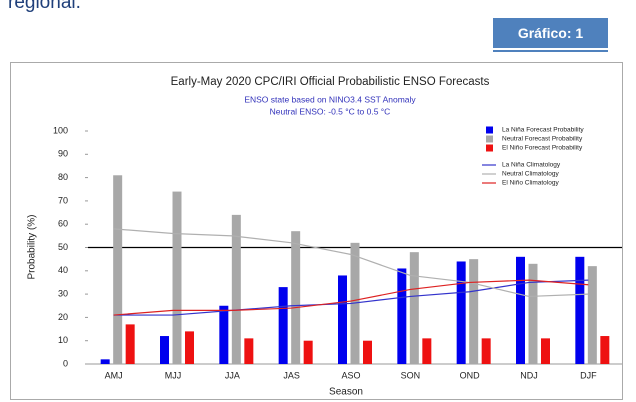  What do you see at coordinates (232, 375) in the screenshot?
I see `x-tick-label: JJA` at bounding box center [232, 375].